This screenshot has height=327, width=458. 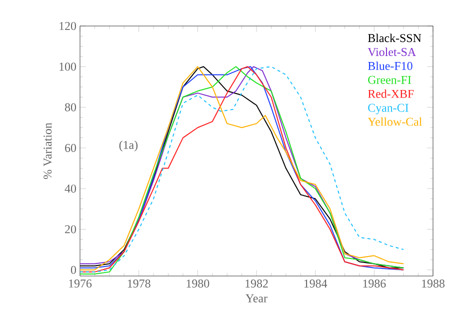 What do you see at coordinates (80, 284) in the screenshot?
I see `x-tick-label: 1976` at bounding box center [80, 284].